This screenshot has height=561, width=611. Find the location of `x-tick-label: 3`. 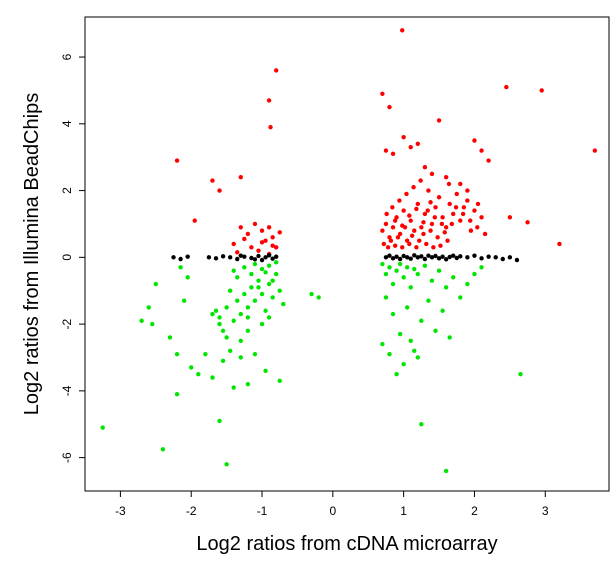

x-tick-label: 3 is located at coordinates (545, 511).